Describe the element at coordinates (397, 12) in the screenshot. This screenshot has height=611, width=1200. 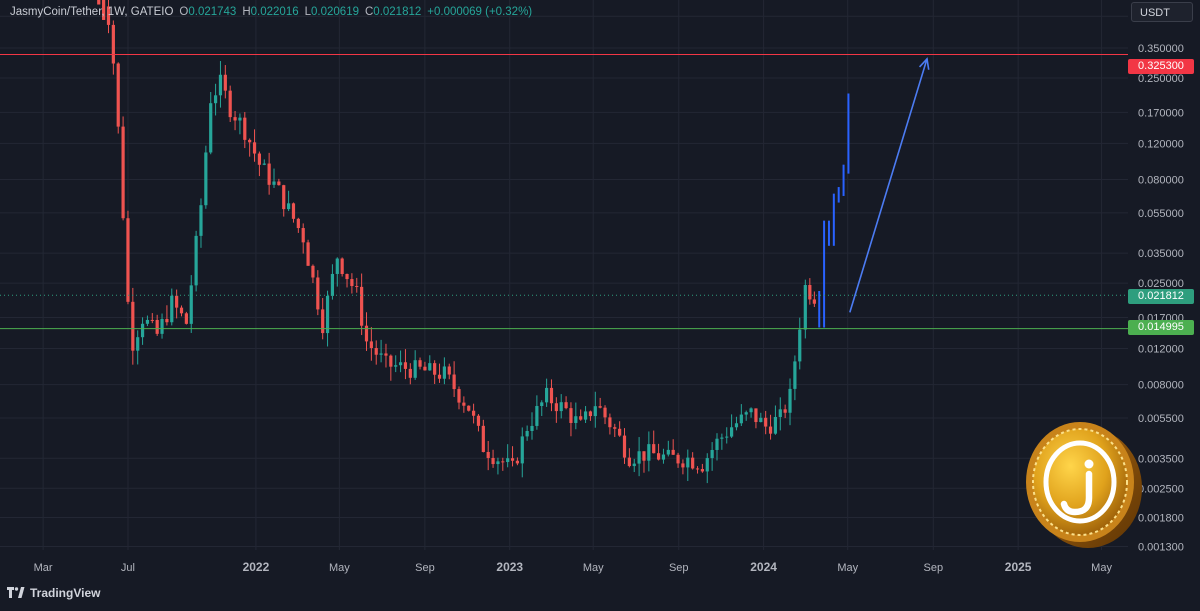
I see `close-value: 0.021812` at that location.